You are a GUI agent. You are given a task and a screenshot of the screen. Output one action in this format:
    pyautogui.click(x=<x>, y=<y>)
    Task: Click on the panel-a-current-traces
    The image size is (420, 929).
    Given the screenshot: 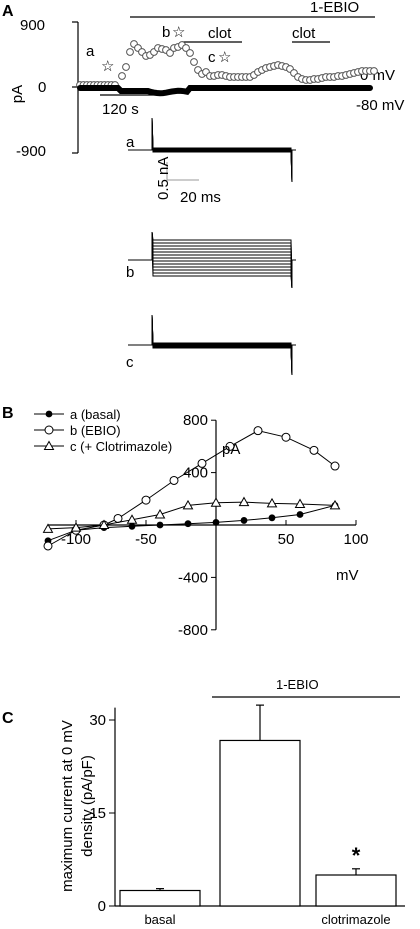 What is the action you would take?
    pyautogui.click(x=212, y=246)
    